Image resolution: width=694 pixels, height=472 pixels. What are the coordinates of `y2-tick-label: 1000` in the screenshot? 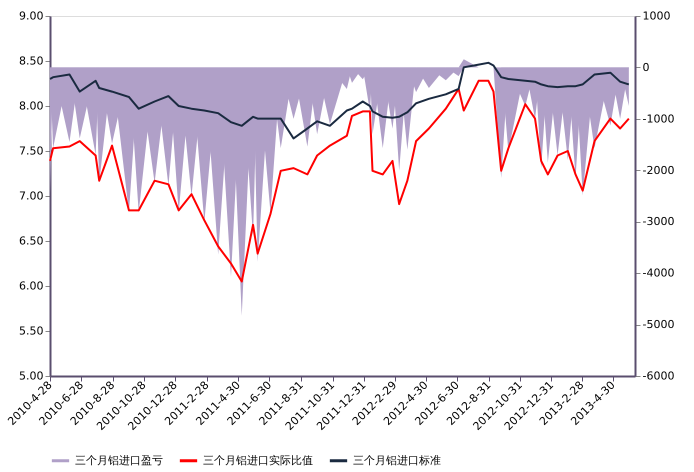 It's located at (656, 16).